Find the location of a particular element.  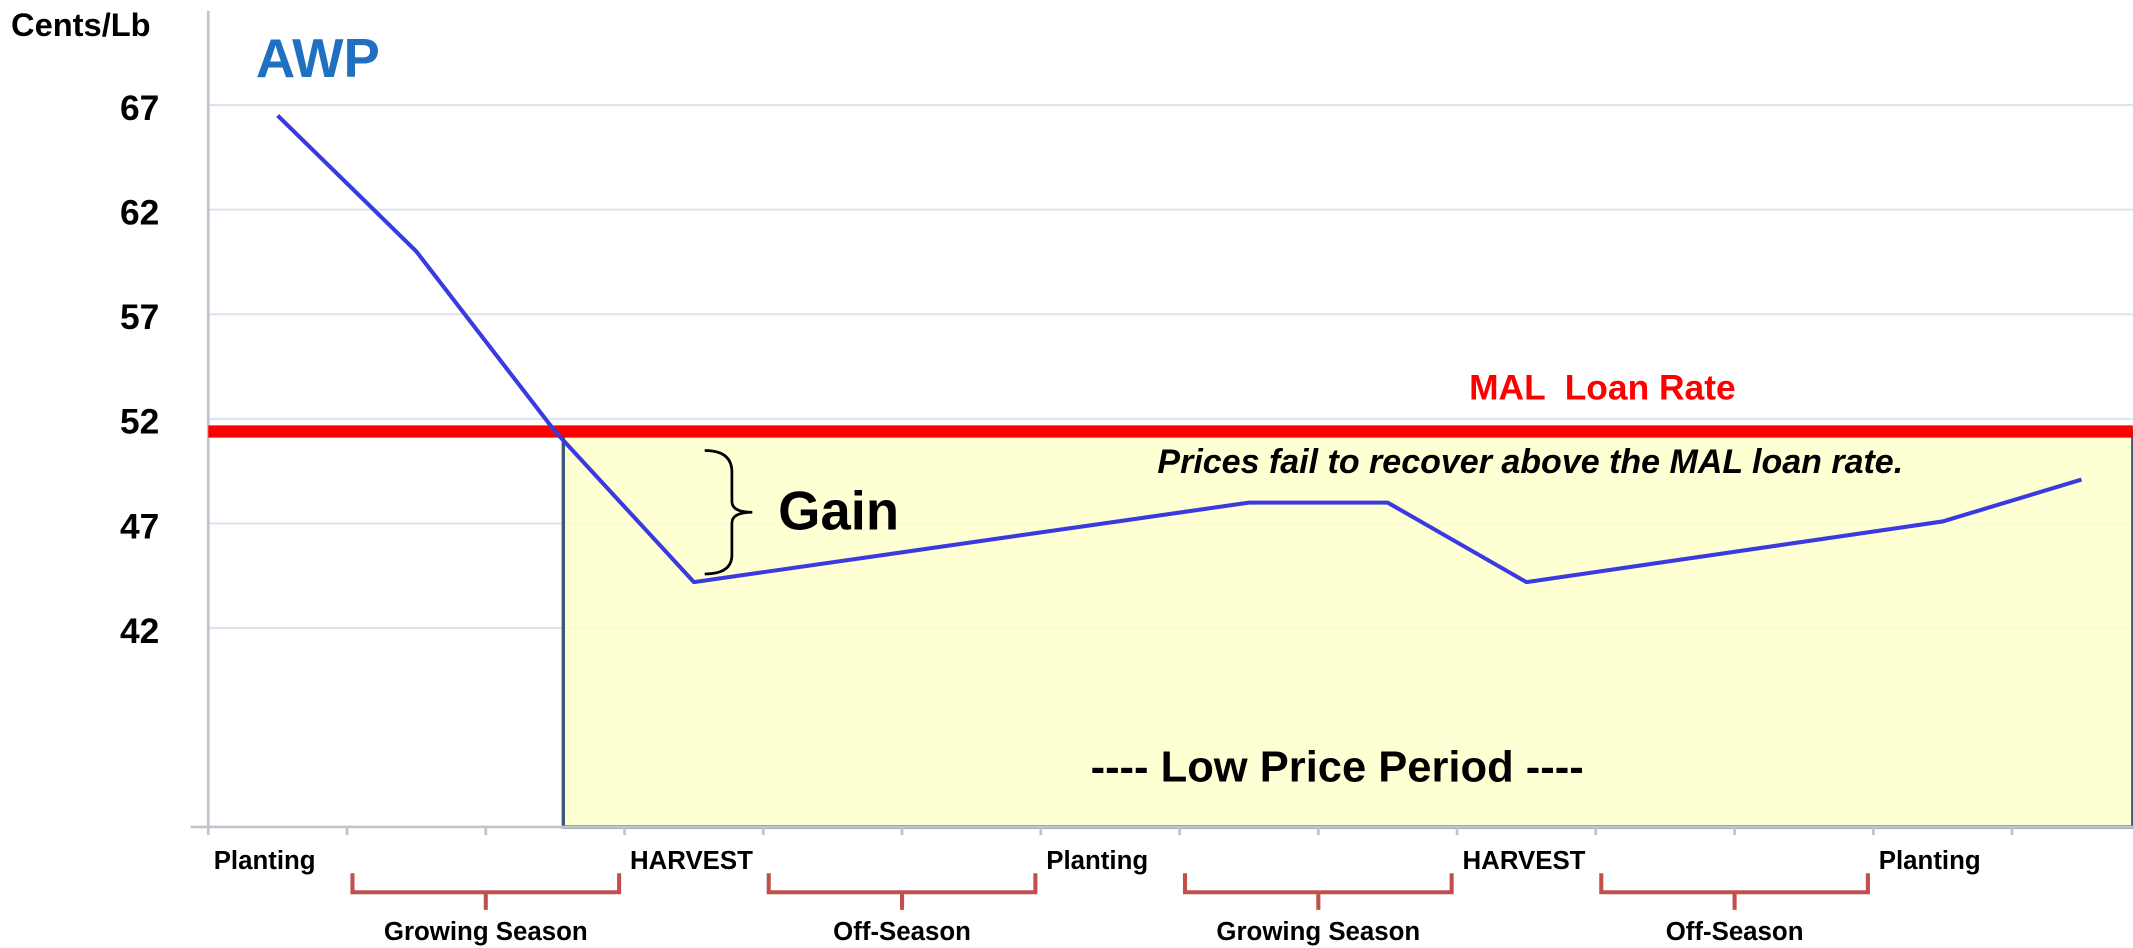

series-name: AWP is located at coordinates (318, 58).